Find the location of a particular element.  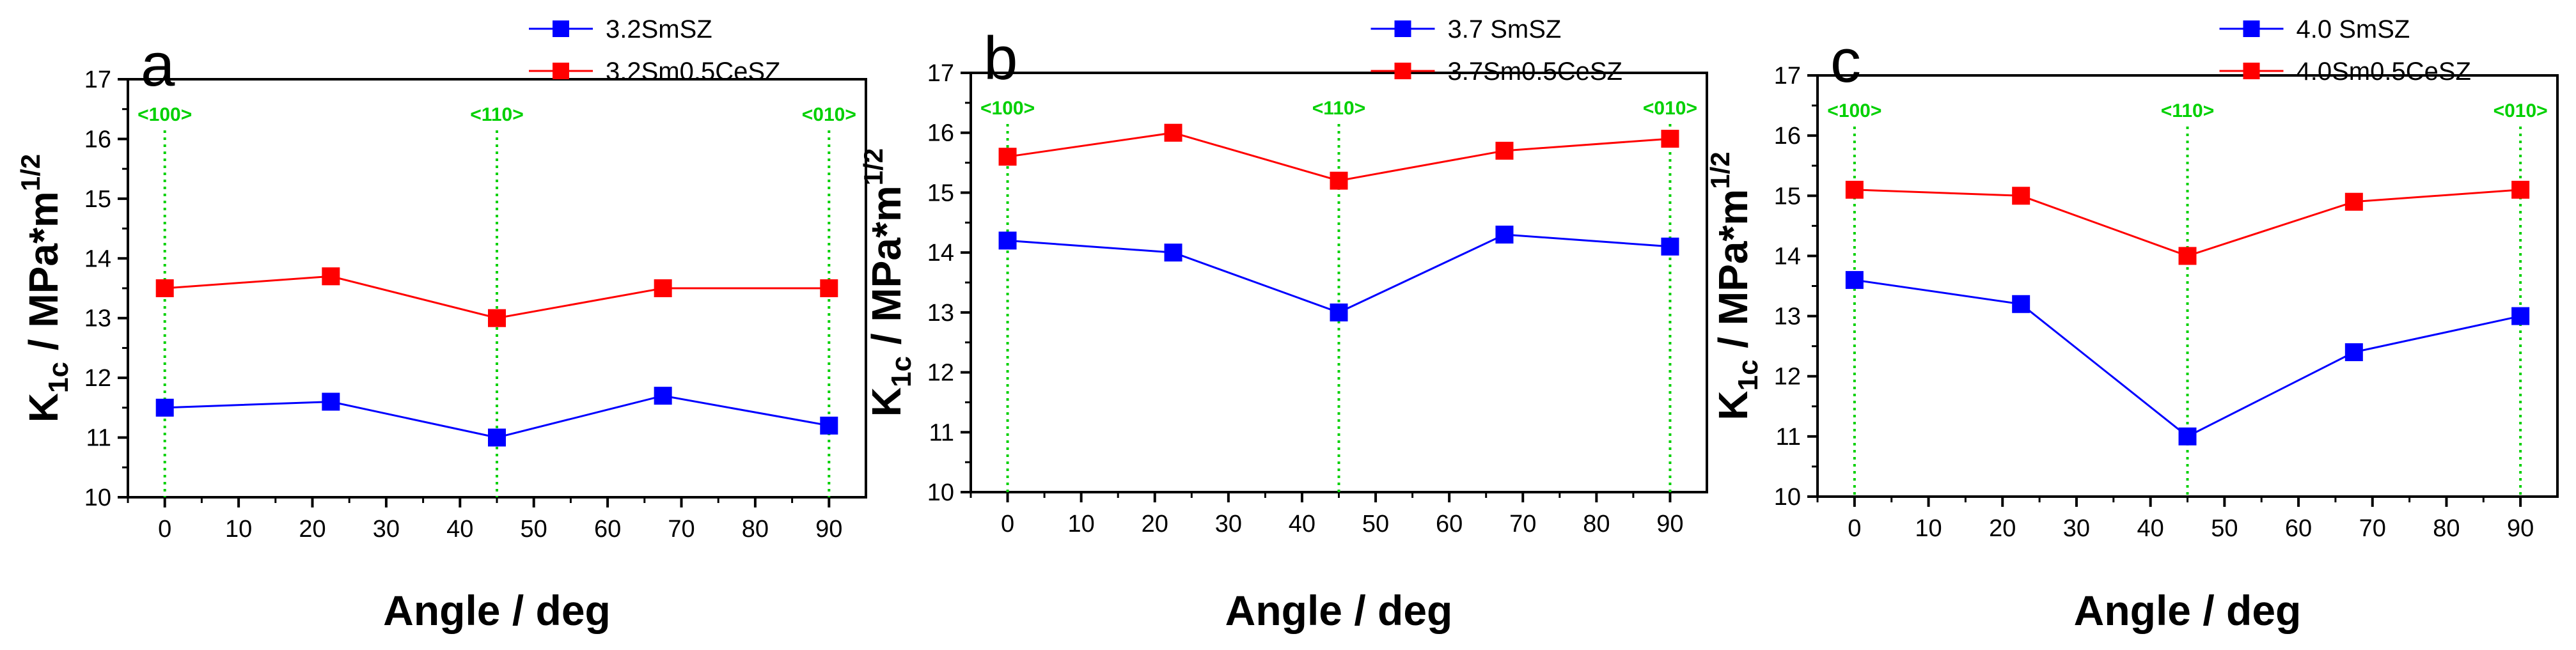

legend-entry: 3.7Sm0.5CeSZ is located at coordinates (1535, 72).